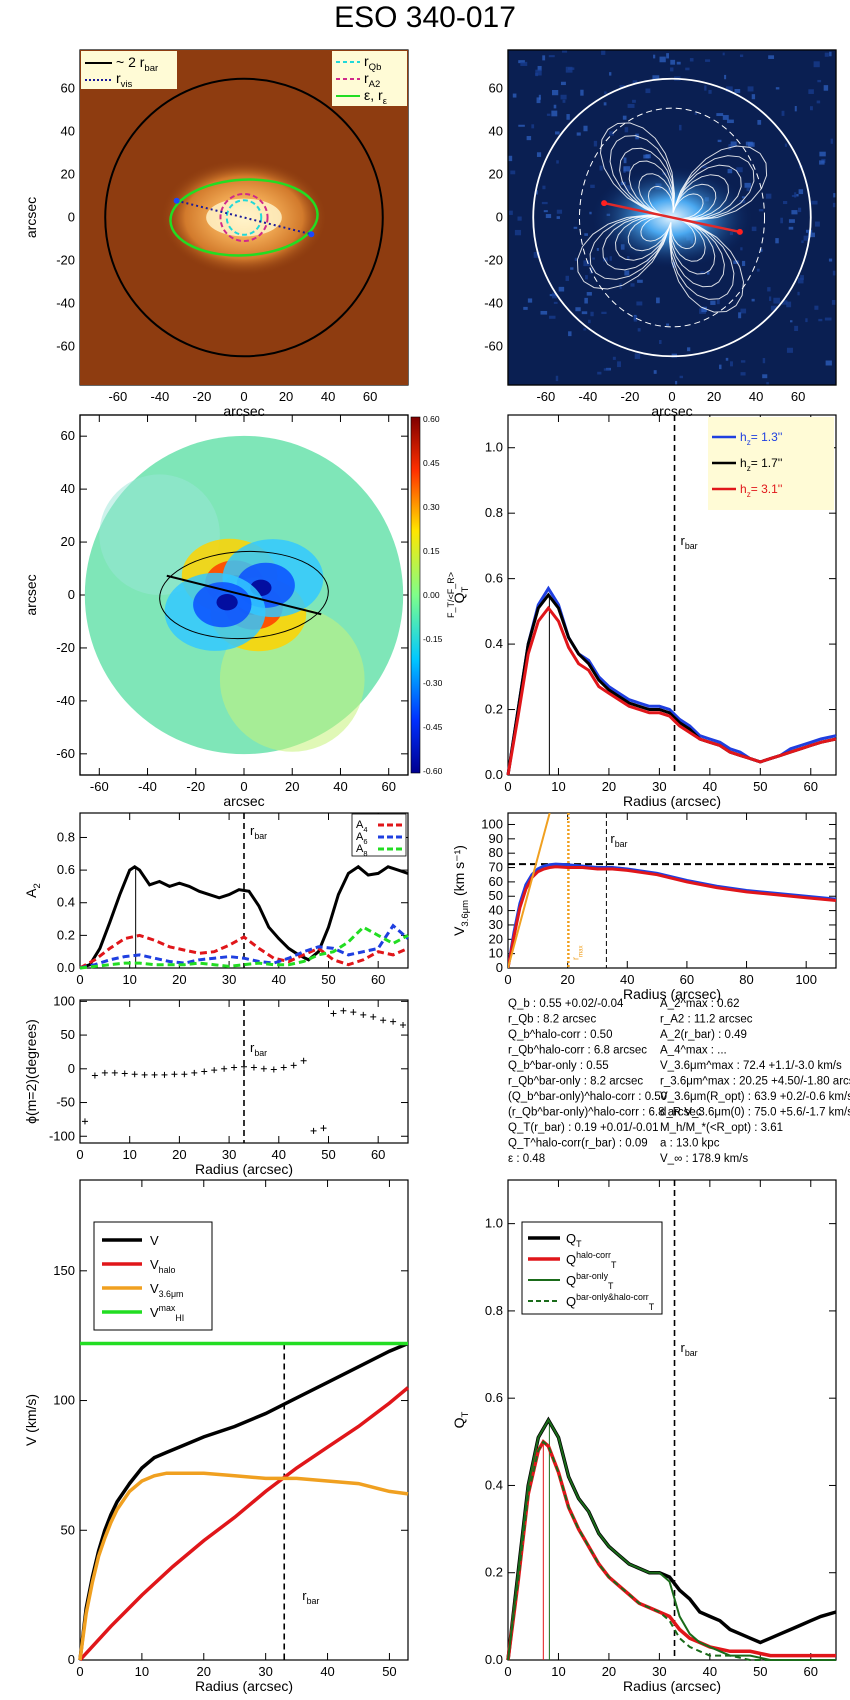 The height and width of the screenshot is (1700, 850). Describe the element at coordinates (362, 826) in the screenshot. I see `legend-entry: A4` at that location.